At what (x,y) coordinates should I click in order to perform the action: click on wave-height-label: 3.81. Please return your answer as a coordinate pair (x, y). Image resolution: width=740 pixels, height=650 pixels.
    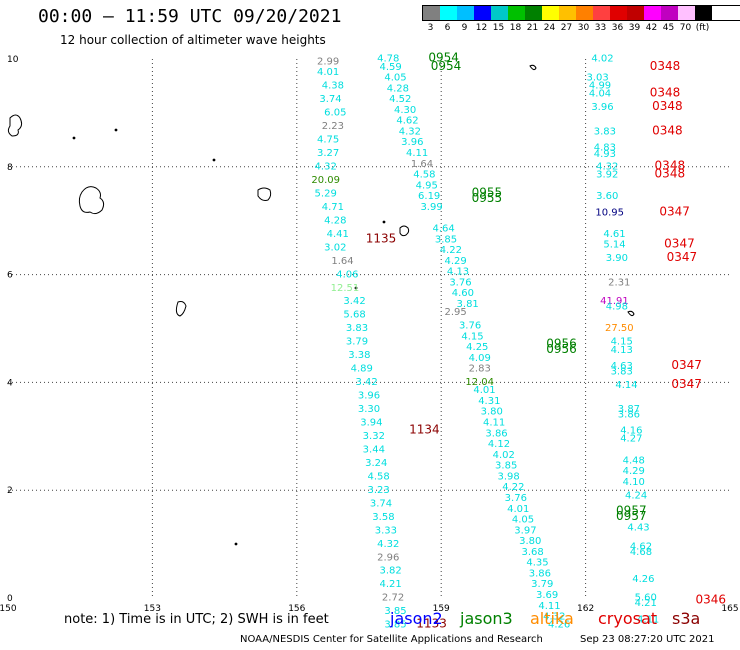
    Looking at the image, I should click on (468, 304).